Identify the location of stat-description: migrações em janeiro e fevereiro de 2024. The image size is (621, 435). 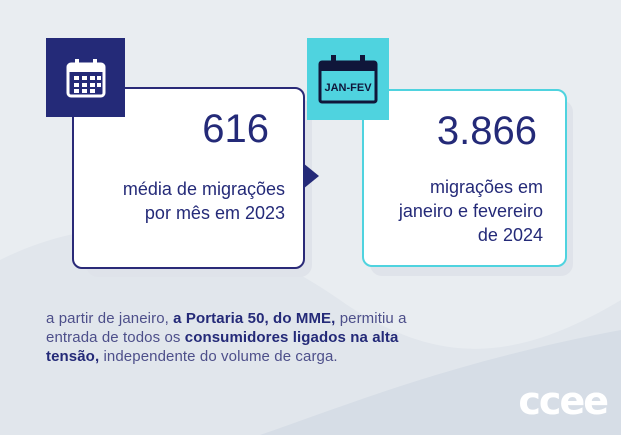
(471, 211).